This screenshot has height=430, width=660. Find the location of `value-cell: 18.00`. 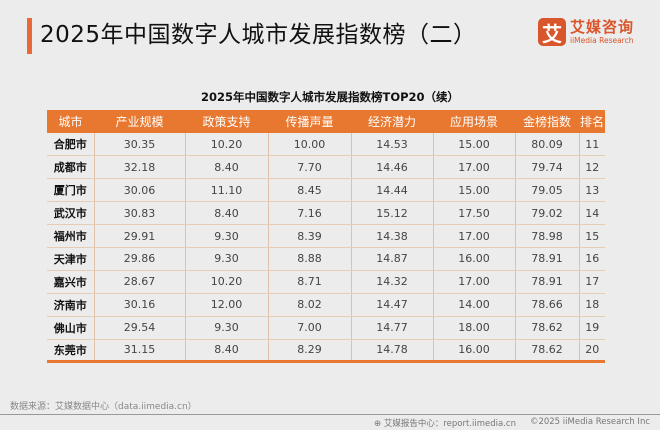

value-cell: 18.00 is located at coordinates (474, 328).